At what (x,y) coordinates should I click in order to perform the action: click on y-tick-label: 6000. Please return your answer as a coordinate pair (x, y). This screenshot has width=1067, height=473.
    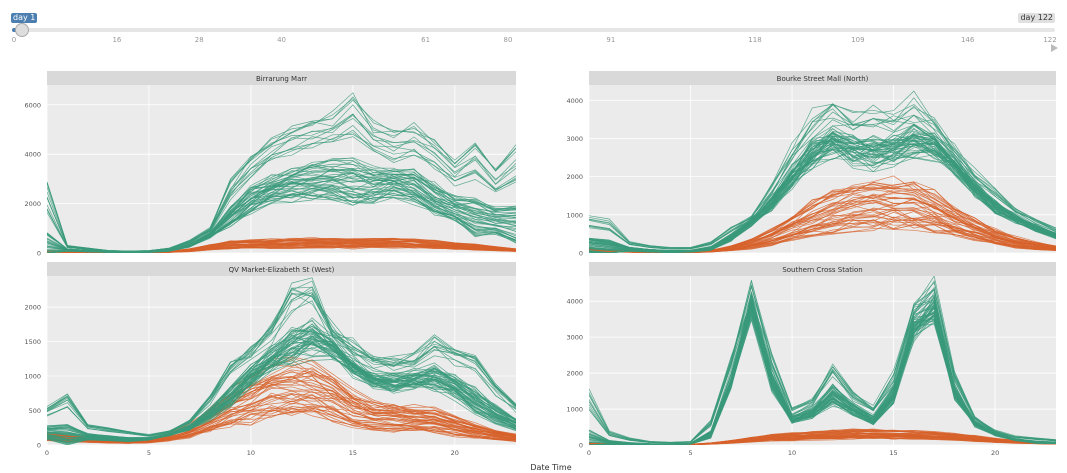
    Looking at the image, I should click on (32, 105).